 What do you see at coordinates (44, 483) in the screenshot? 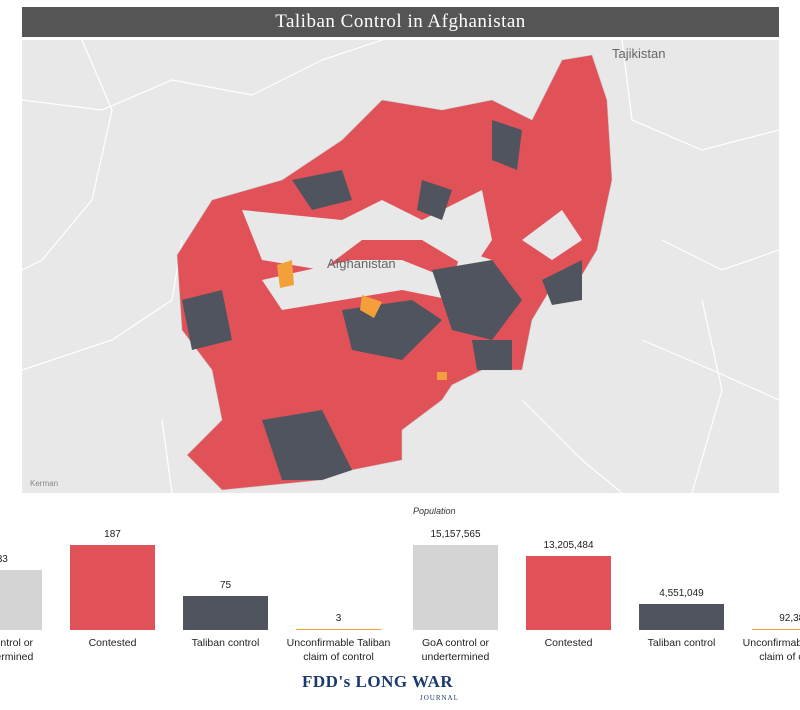
I see `map-label: Kerman` at bounding box center [44, 483].